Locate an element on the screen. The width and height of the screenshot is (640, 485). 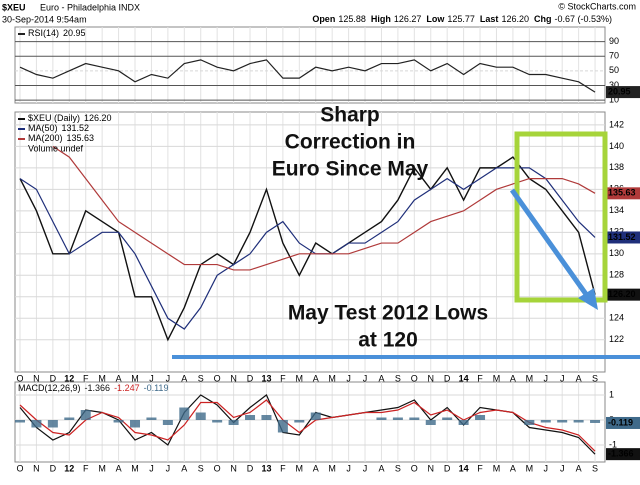
y-tick-label: 134 is located at coordinates (616, 210).